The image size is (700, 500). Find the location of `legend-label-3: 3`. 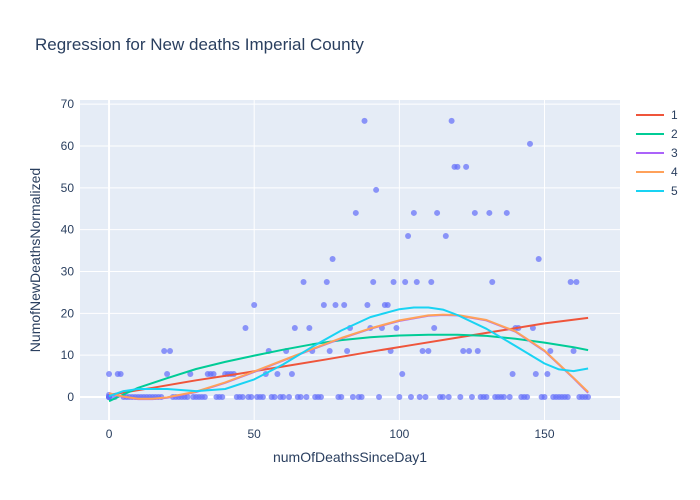

legend-label-3: 3 is located at coordinates (674, 153).